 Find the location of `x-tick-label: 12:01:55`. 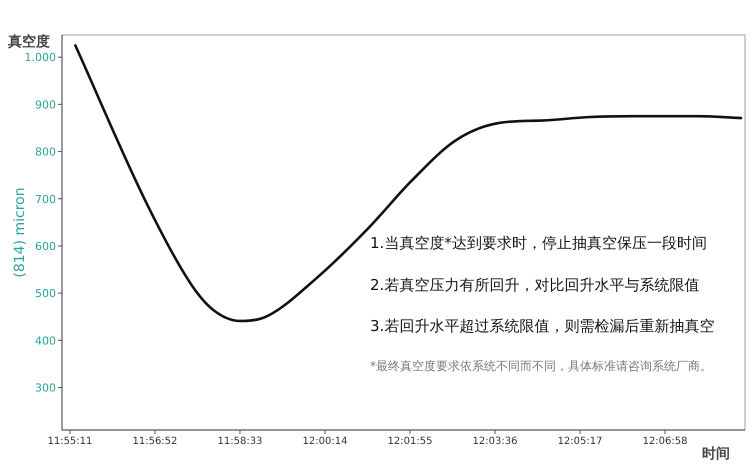

x-tick-label: 12:01:55 is located at coordinates (410, 441).